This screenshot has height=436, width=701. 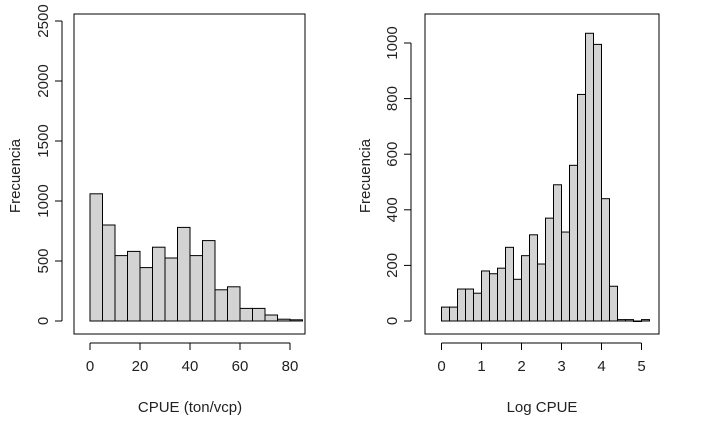 I want to click on x-axis-label: Log CPUE, so click(x=542, y=407).